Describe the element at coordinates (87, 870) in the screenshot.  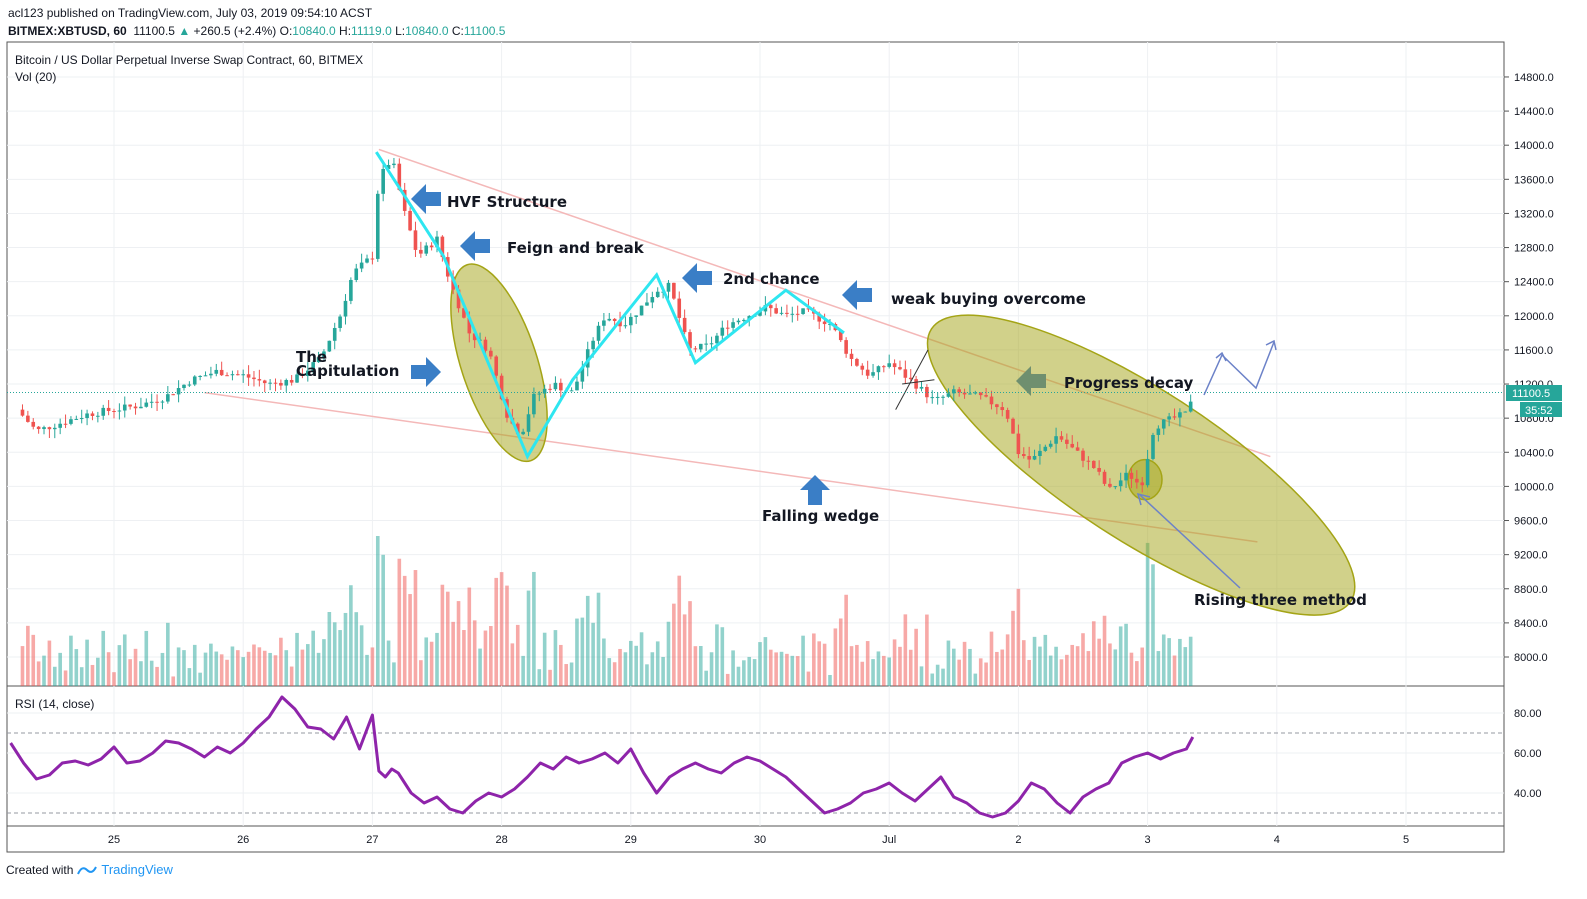
I see `tradingview-logo-icon` at that location.